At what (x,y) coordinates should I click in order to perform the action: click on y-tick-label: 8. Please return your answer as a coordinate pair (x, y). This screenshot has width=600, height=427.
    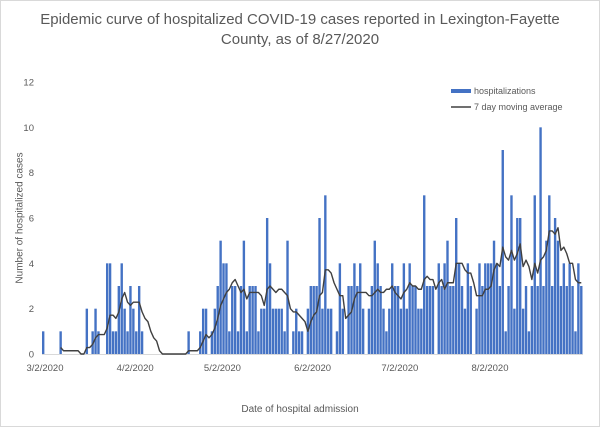
    Looking at the image, I should click on (31, 173).